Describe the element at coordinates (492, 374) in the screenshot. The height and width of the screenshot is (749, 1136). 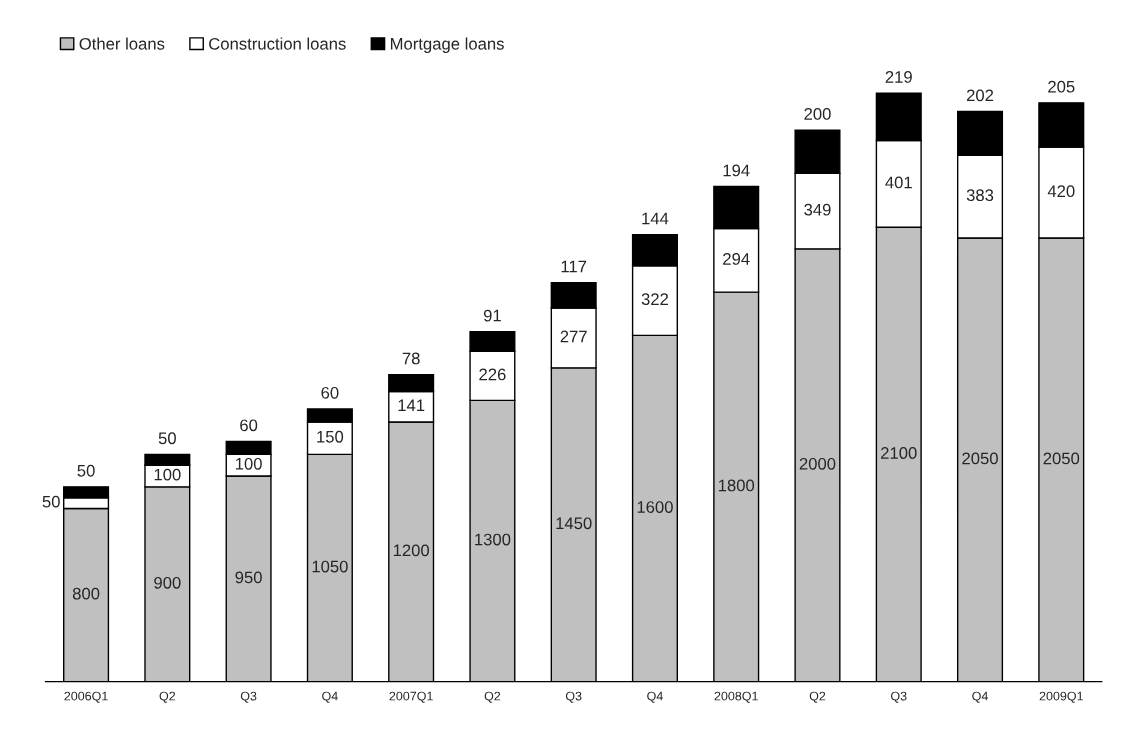
I see `data-label: 226` at that location.